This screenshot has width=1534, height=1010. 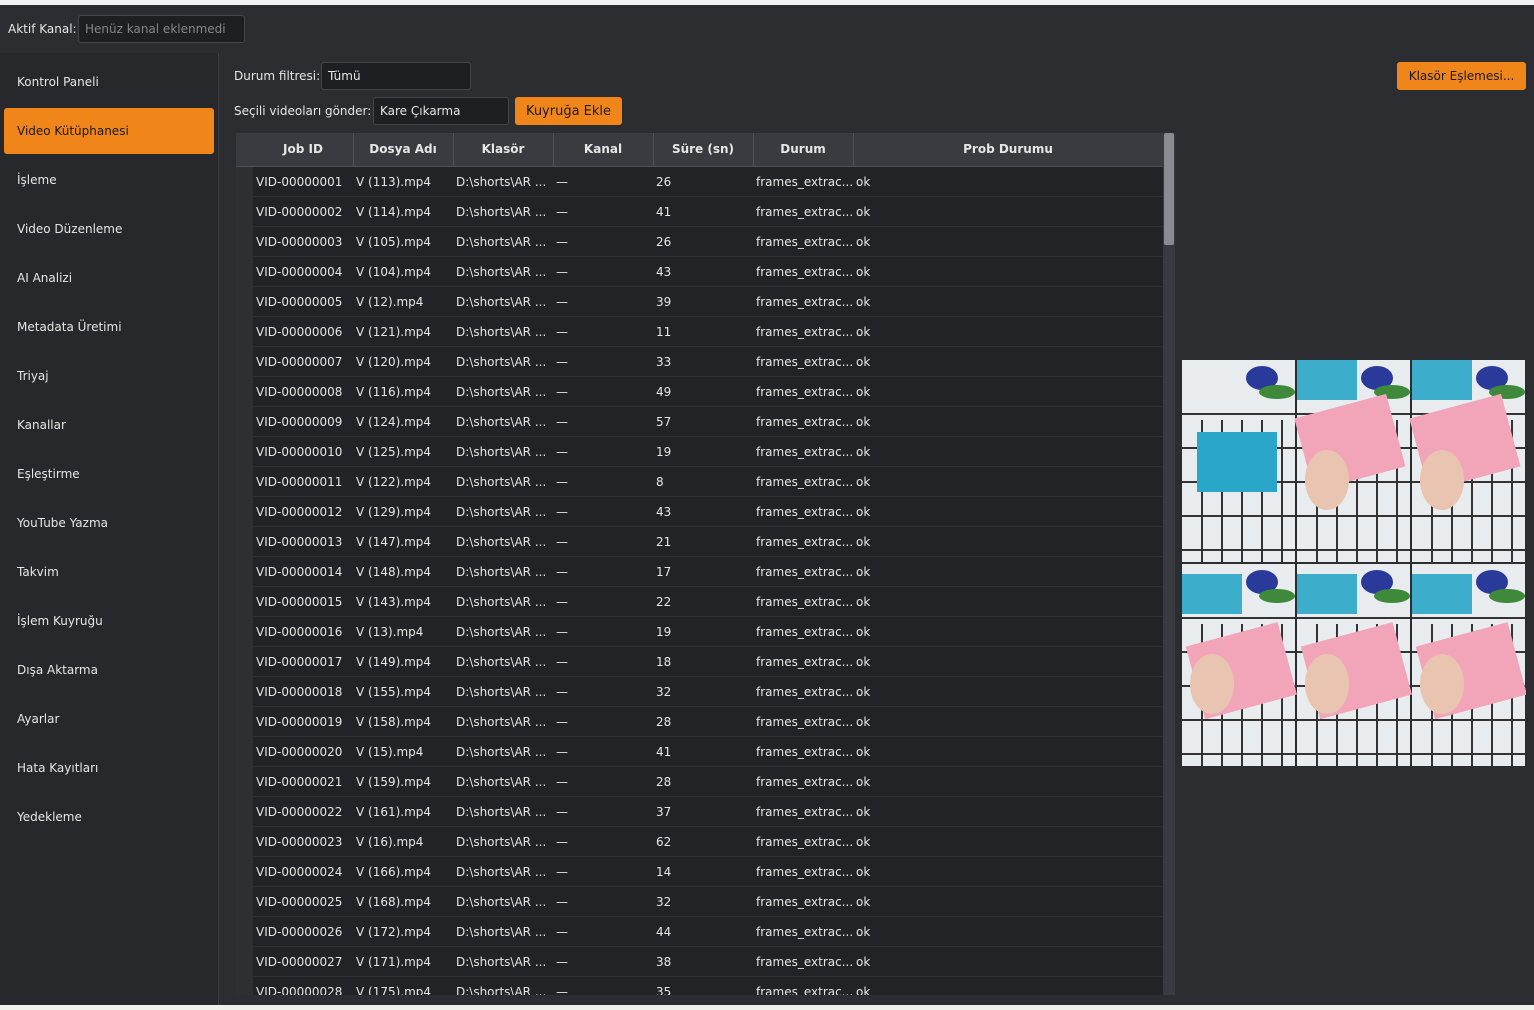 I want to click on nav-item: Video Kütüphanesi, so click(x=109, y=131).